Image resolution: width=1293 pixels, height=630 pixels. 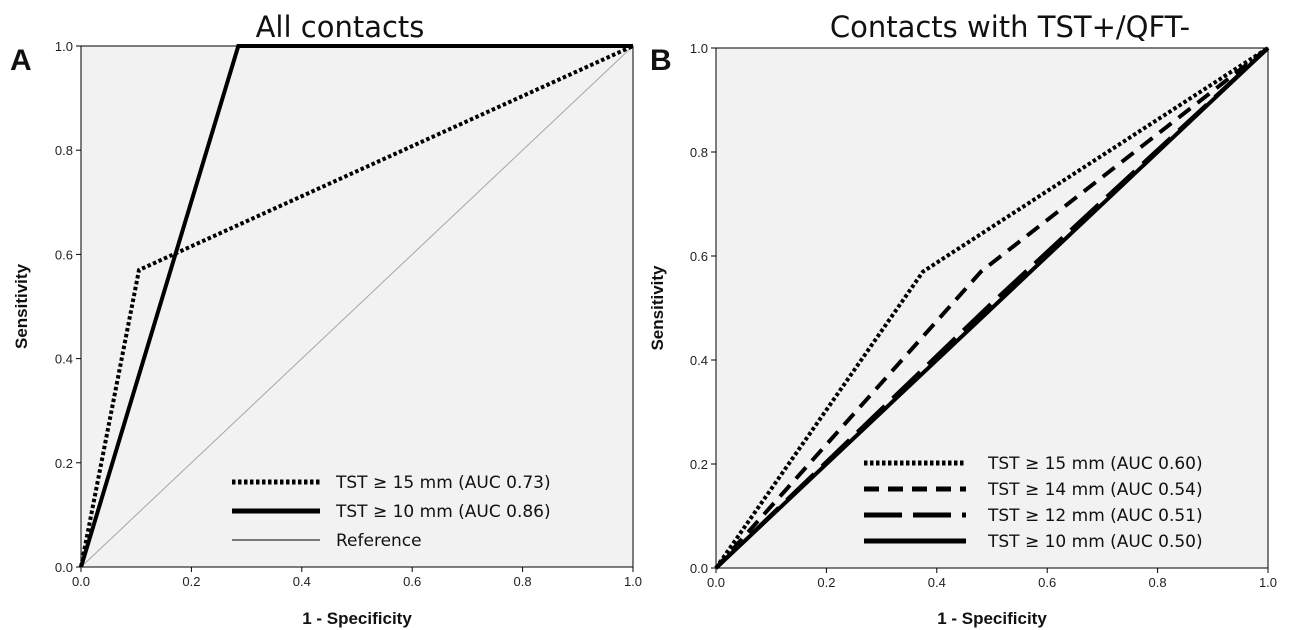 What do you see at coordinates (379, 541) in the screenshot?
I see `panel-a-legend-label: Reference` at bounding box center [379, 541].